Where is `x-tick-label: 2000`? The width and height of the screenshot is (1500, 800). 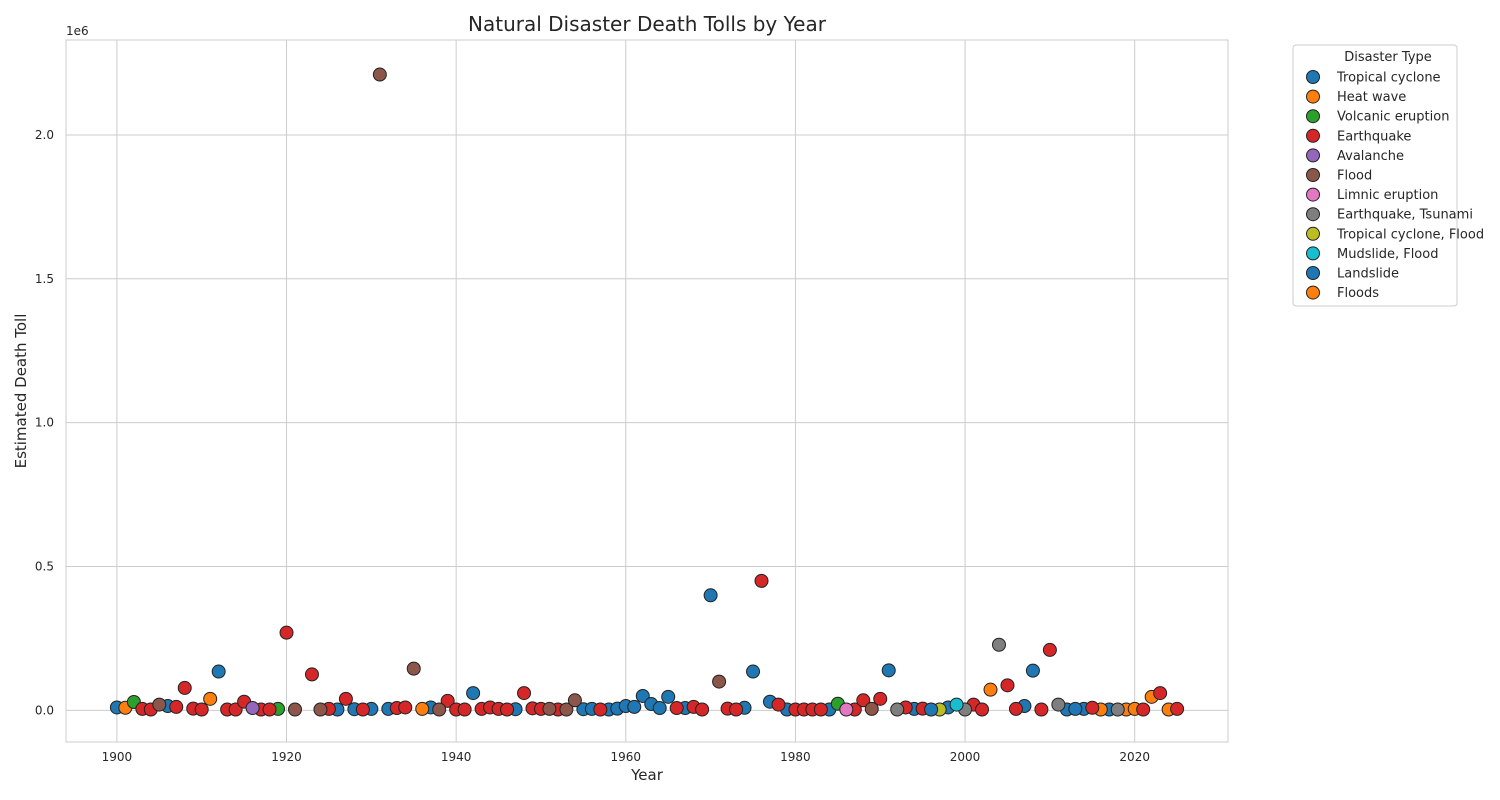 x-tick-label: 2000 is located at coordinates (965, 757).